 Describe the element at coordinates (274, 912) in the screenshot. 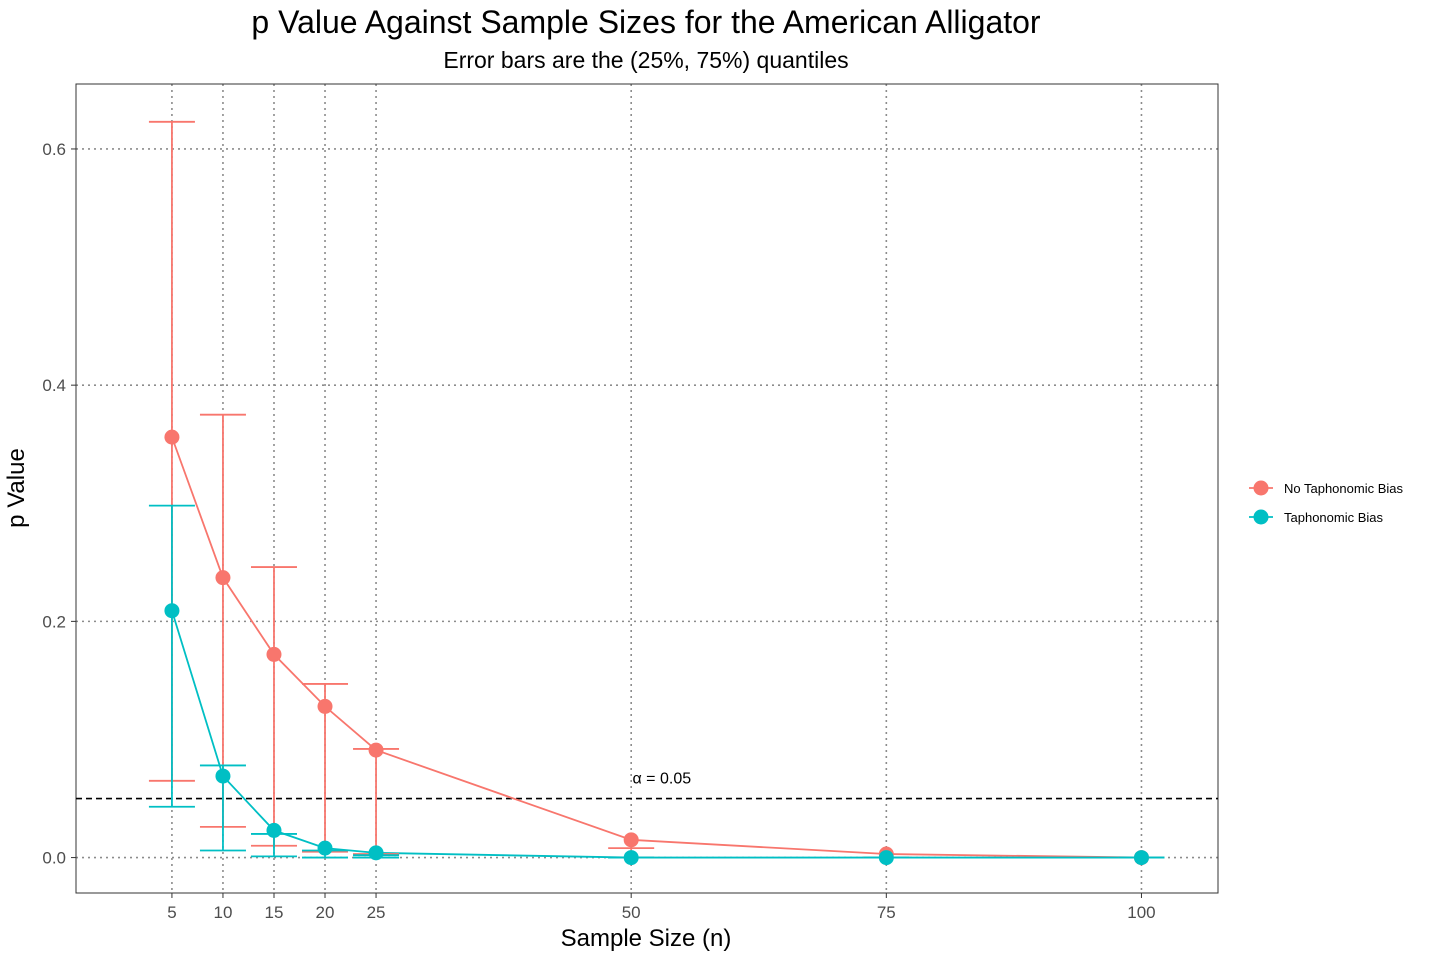

I see `x-tick-label: 15` at that location.